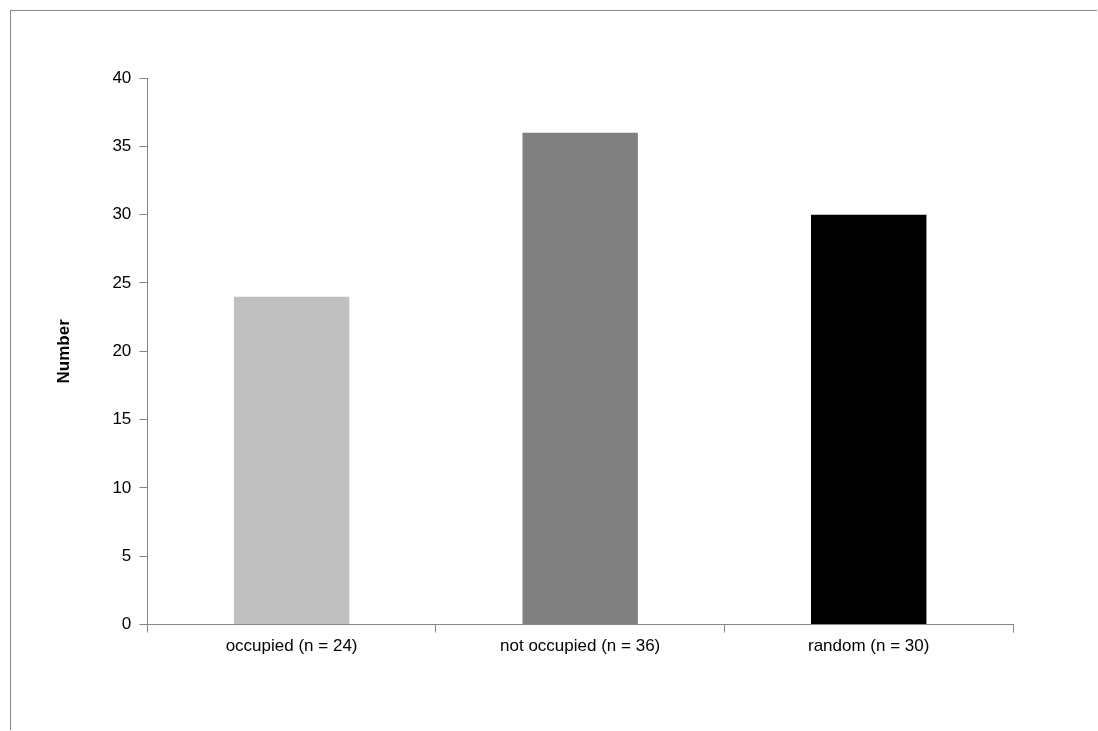 The height and width of the screenshot is (731, 1098). What do you see at coordinates (122, 146) in the screenshot?
I see `y-tick-label: 35` at bounding box center [122, 146].